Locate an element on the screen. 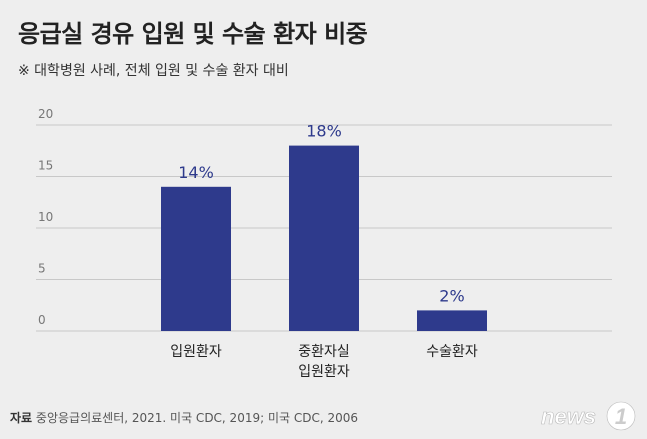 This screenshot has height=439, width=647. y-axis-ticks: 0 5 10 15 20 is located at coordinates (45, 217).